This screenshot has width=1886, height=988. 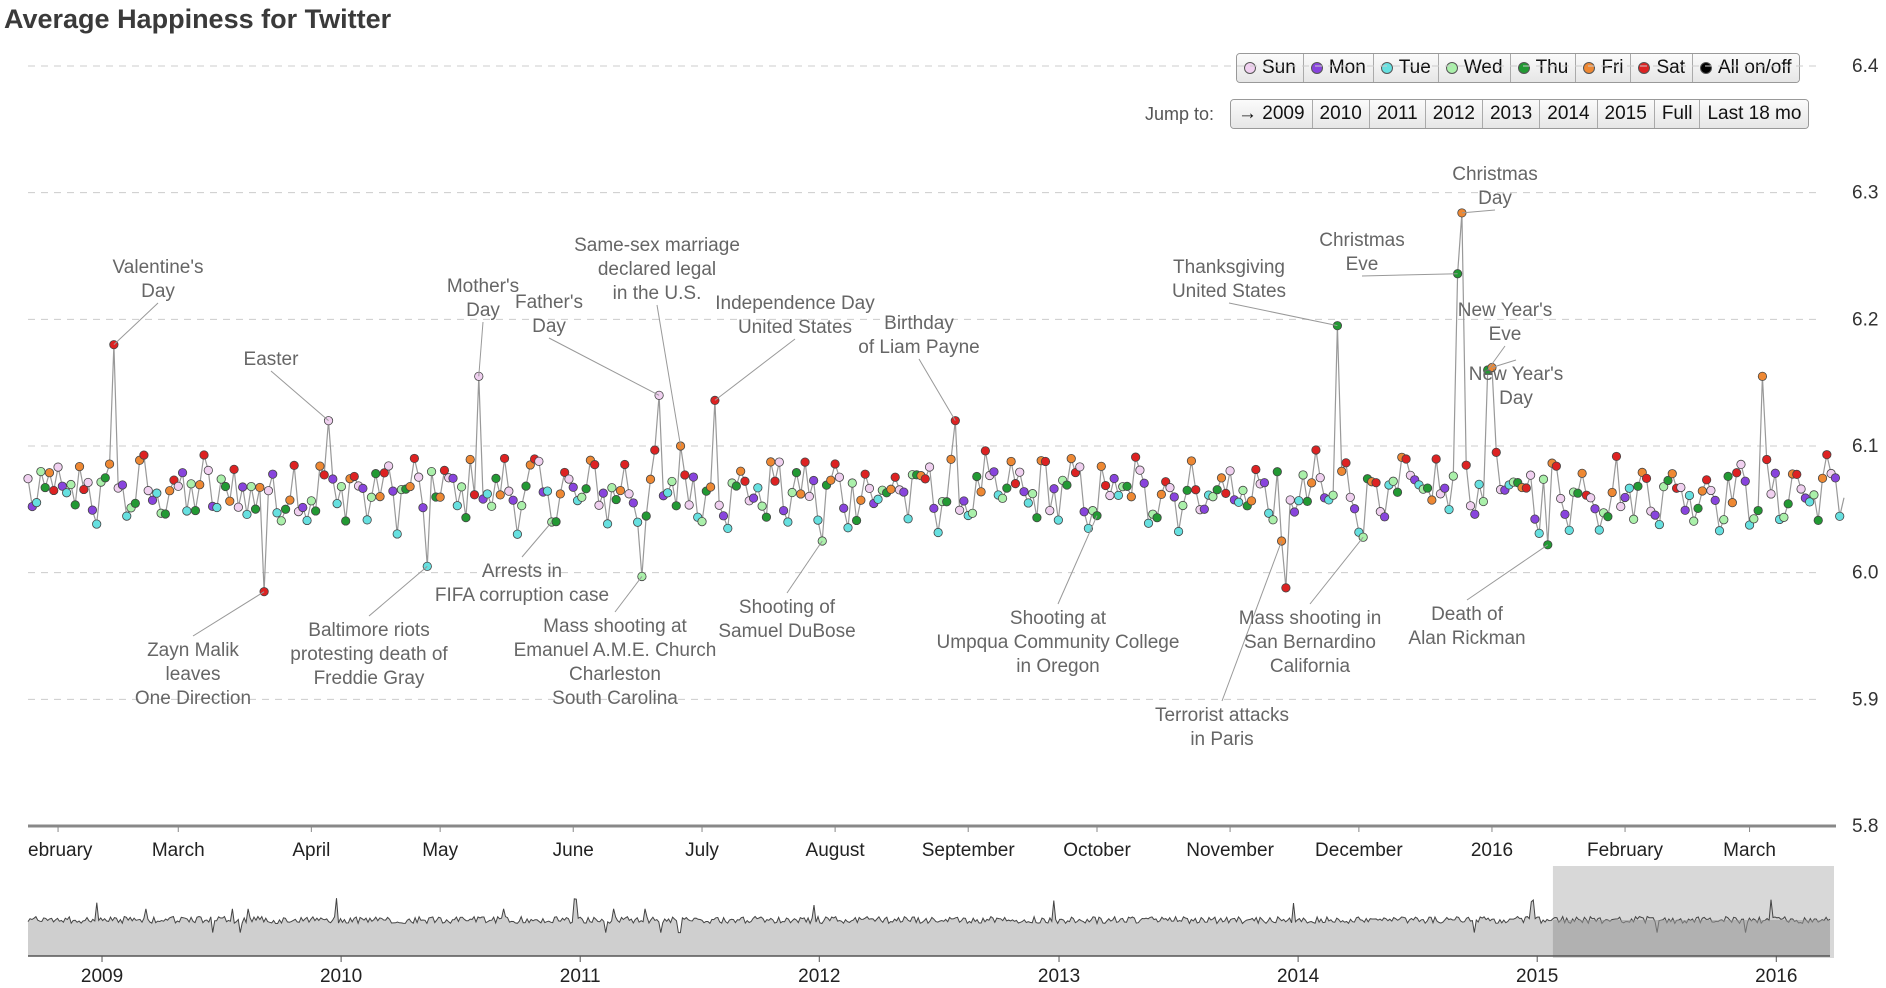 What do you see at coordinates (1310, 666) in the screenshot?
I see `annotation-text: California` at bounding box center [1310, 666].